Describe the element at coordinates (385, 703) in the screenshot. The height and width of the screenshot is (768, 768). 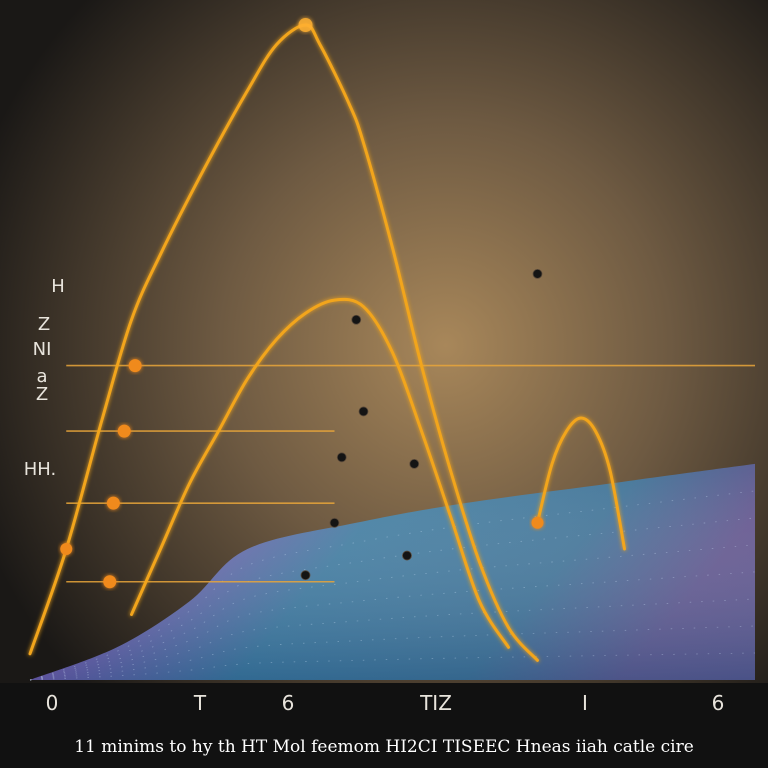
I see `x-tick-labels: 0 T 6 TIZ I 6` at that location.